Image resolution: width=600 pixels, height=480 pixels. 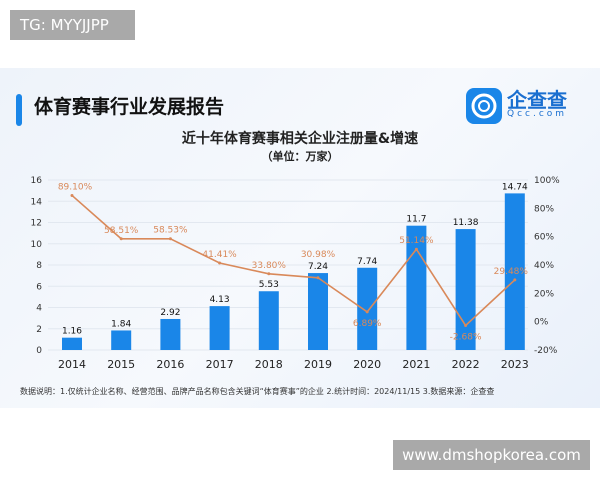 I want to click on y-tick-label: 12, so click(x=36, y=224).